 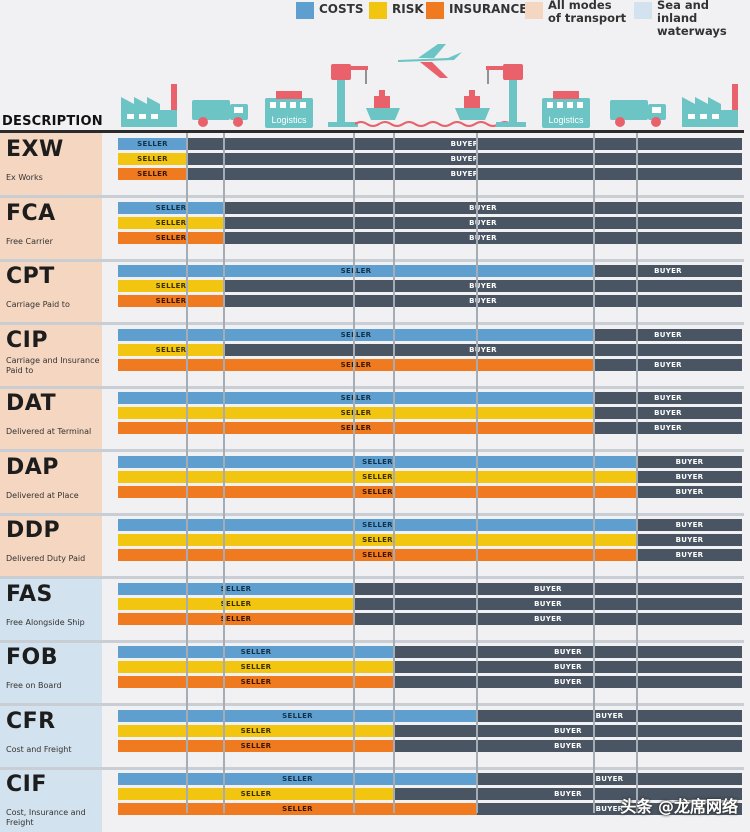 What do you see at coordinates (24, 177) in the screenshot?
I see `term-name: Ex Works` at bounding box center [24, 177].